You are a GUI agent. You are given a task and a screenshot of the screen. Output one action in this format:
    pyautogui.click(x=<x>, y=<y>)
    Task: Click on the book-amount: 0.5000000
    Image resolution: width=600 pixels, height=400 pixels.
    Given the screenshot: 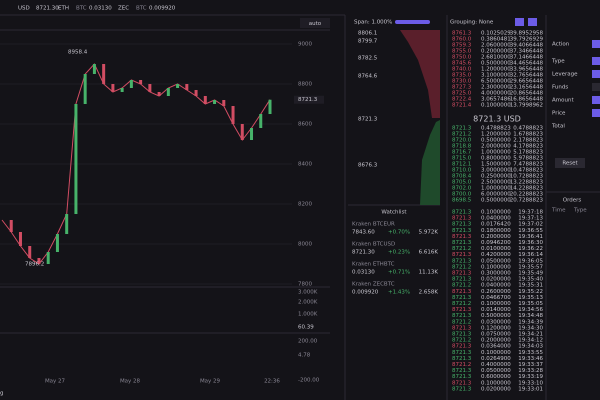 What is the action you would take?
    pyautogui.click(x=496, y=141)
    